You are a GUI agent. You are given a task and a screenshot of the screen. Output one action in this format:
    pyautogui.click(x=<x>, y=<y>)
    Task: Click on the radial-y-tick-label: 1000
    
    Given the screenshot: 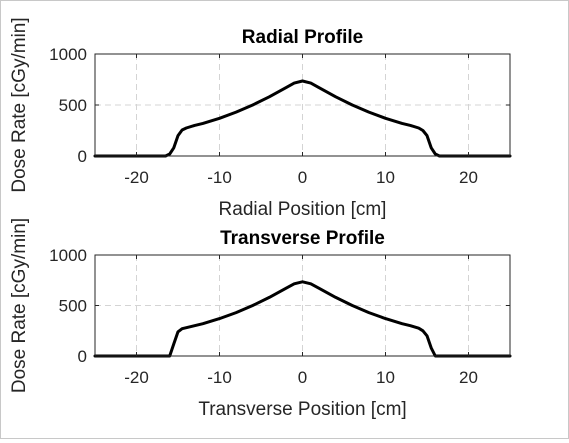 What is the action you would take?
    pyautogui.click(x=68, y=54)
    